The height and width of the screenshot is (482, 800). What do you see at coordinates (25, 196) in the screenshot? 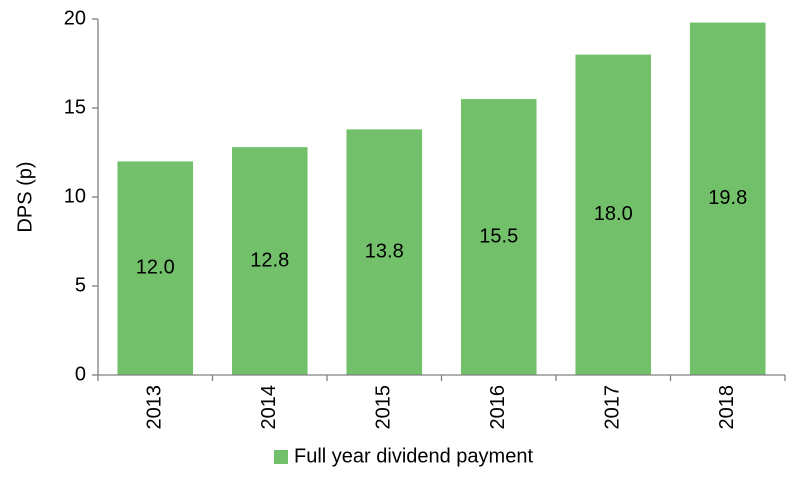
I see `y-axis-title: DPS (p)` at bounding box center [25, 196].